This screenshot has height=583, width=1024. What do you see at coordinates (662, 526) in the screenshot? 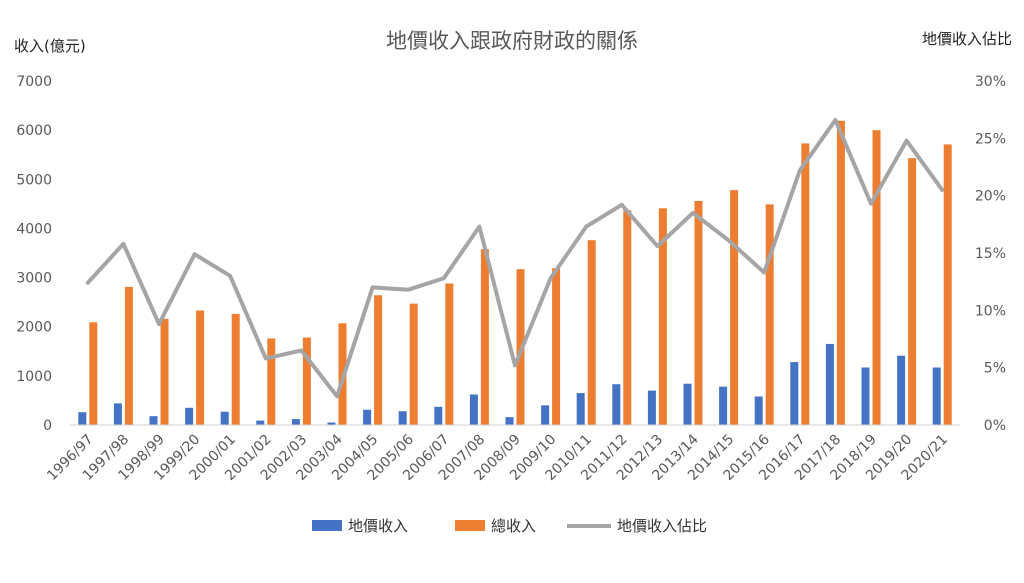
I see `legend-share-label: 地價收入佔比` at bounding box center [662, 526].